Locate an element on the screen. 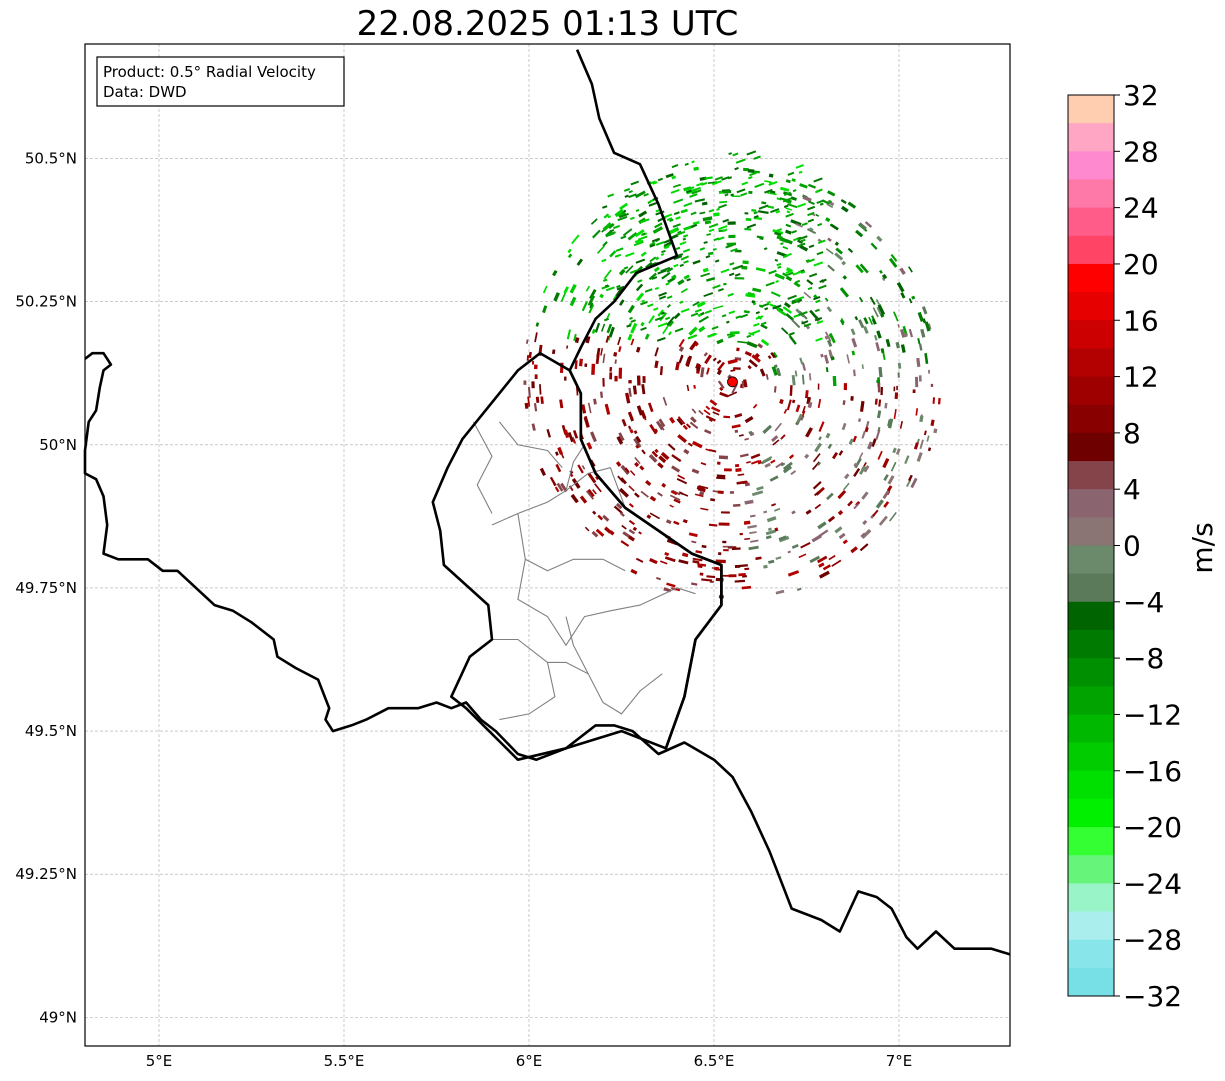 The height and width of the screenshot is (1081, 1225). y-tick-label: 50.5°N is located at coordinates (51, 159).